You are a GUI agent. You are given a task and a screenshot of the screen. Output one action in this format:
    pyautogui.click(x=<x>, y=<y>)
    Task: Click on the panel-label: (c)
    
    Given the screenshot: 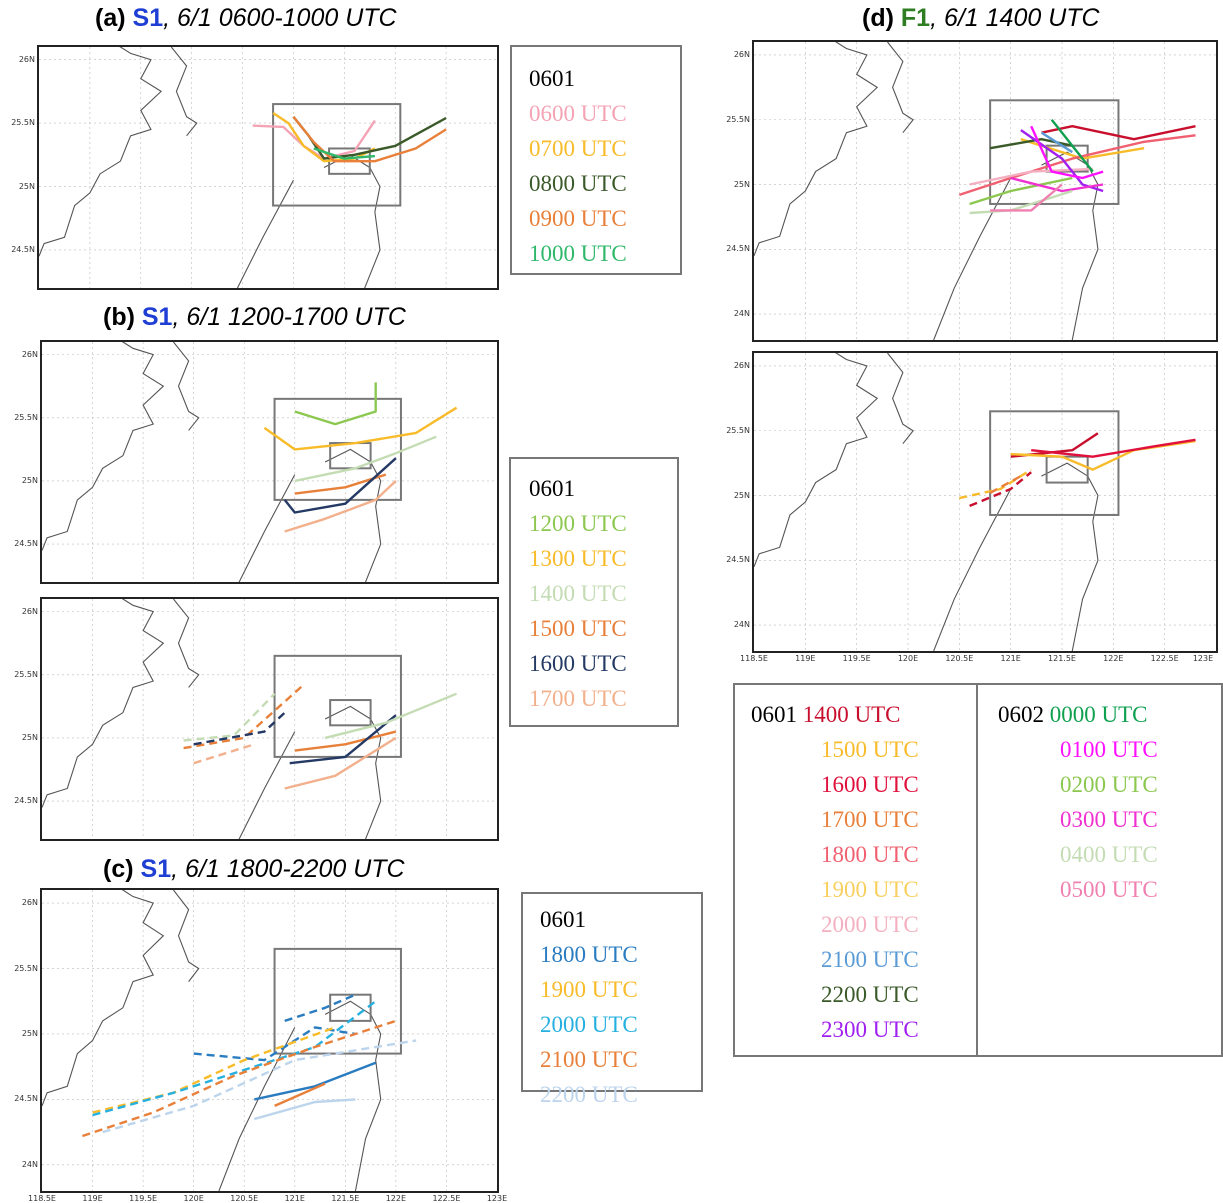 What is the action you would take?
    pyautogui.click(x=118, y=869)
    